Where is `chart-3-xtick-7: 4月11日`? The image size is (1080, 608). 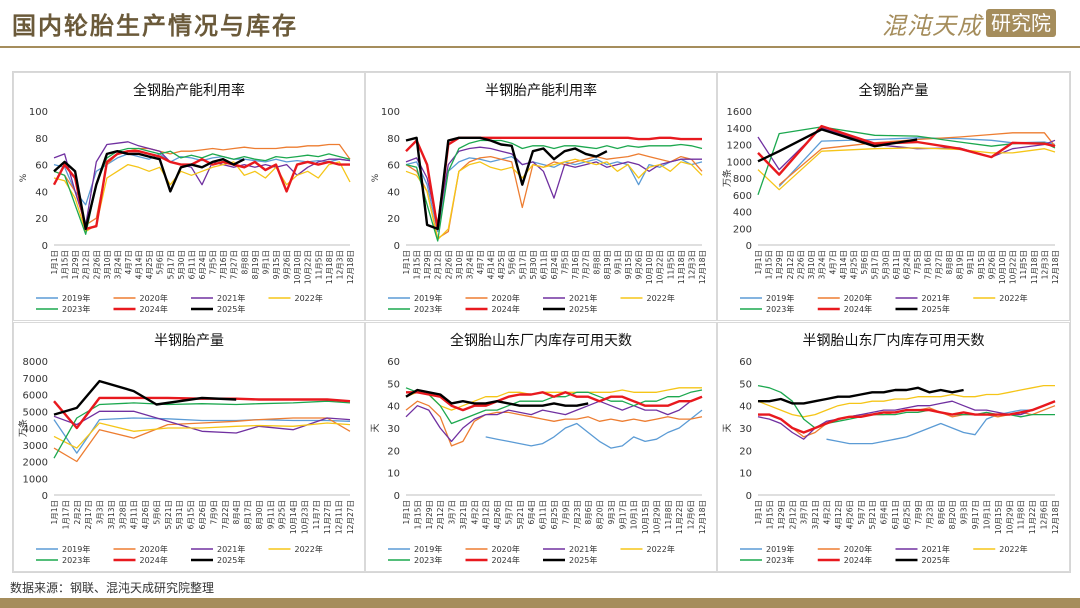 chart-3-xtick-7: 4月11日 is located at coordinates (134, 514).